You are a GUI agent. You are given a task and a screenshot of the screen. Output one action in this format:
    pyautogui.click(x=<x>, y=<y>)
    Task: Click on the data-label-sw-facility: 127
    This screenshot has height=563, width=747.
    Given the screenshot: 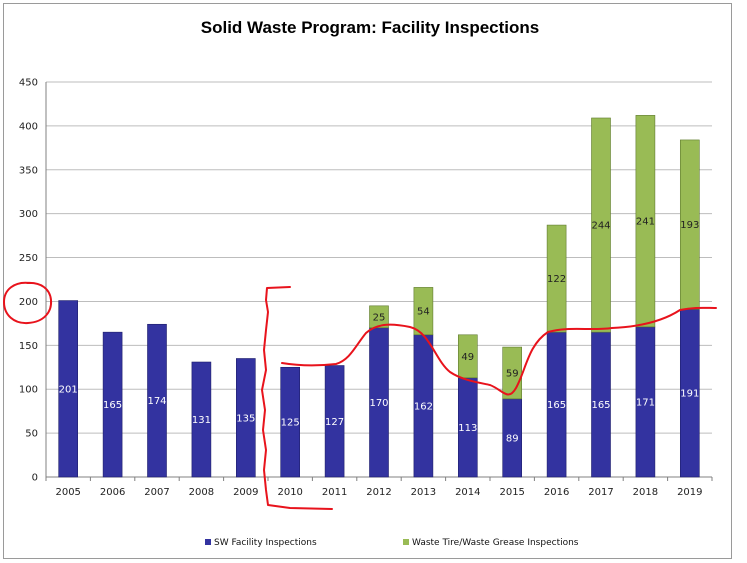 What is the action you would take?
    pyautogui.click(x=334, y=422)
    